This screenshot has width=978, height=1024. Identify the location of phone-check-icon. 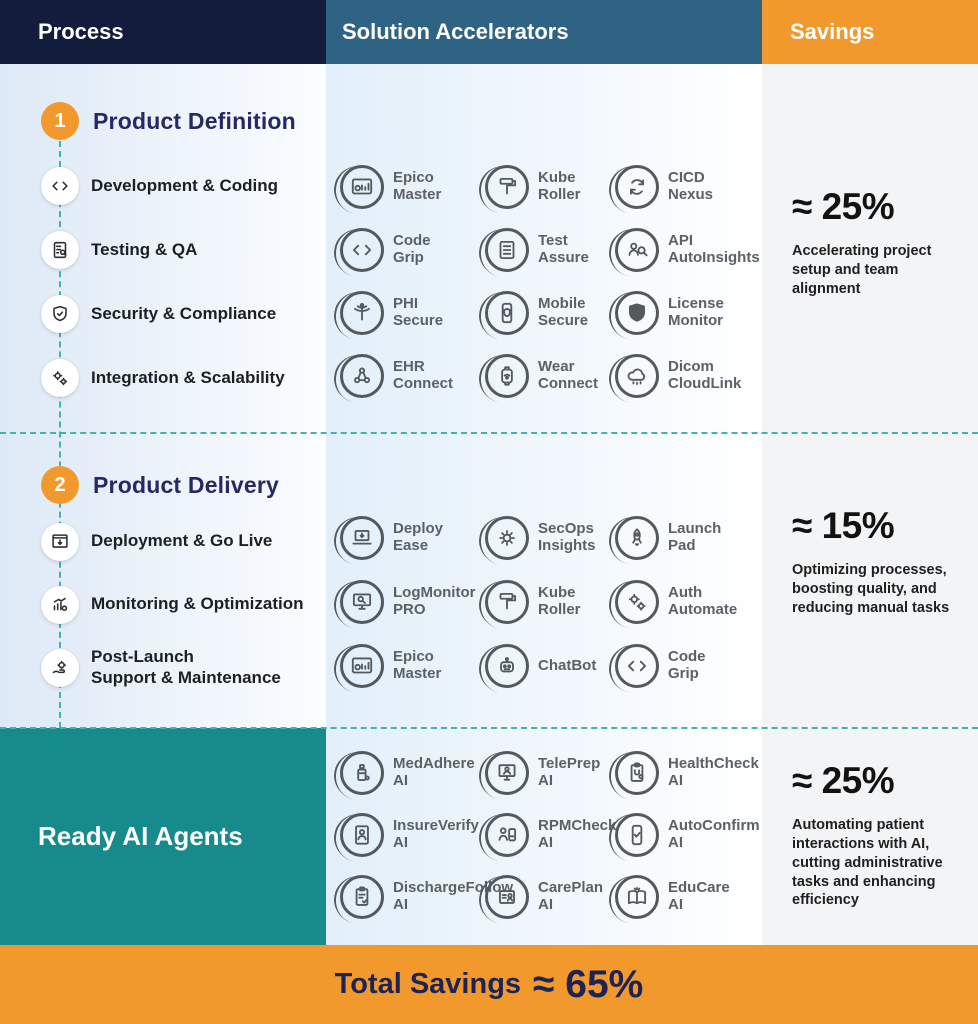
(637, 835).